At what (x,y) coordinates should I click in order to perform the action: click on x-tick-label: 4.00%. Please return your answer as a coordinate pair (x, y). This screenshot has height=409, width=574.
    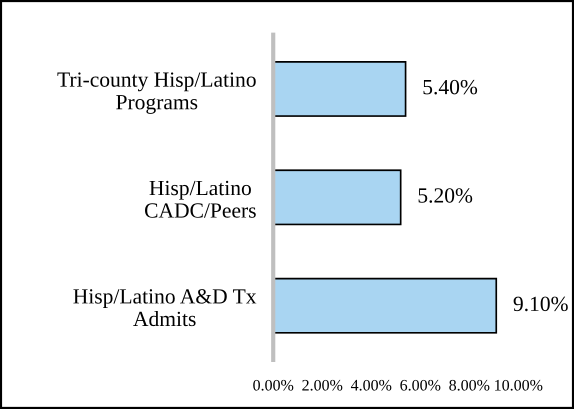
    Looking at the image, I should click on (371, 385).